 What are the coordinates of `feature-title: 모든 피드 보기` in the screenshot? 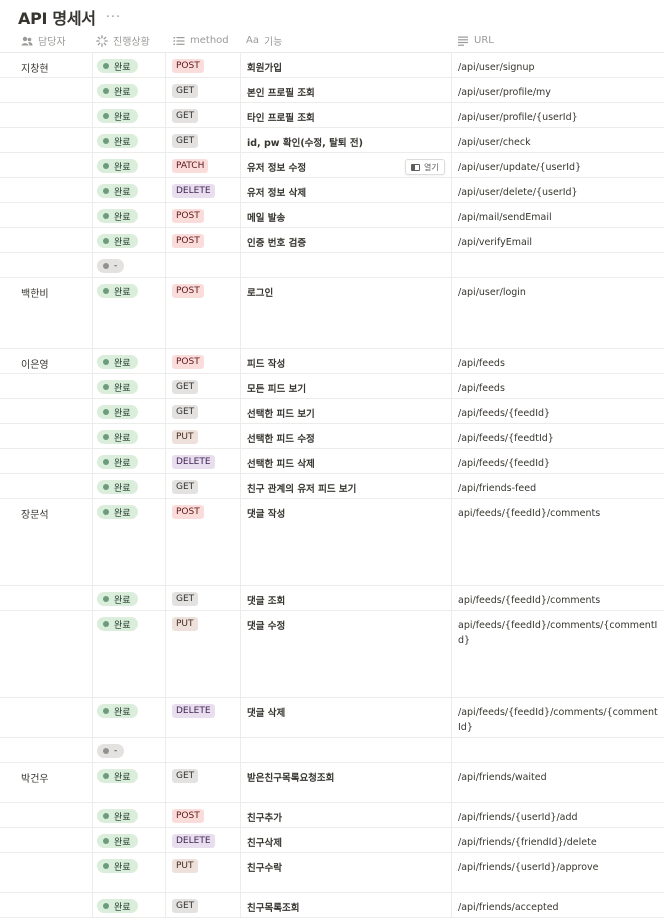 It's located at (277, 389).